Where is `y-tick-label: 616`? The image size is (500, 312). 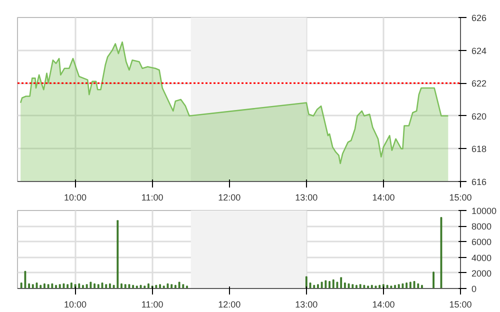 y-tick-label: 616 is located at coordinates (479, 182).